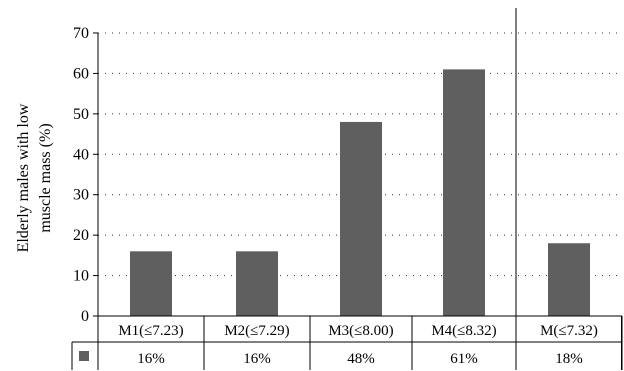 The height and width of the screenshot is (371, 624). Describe the element at coordinates (45, 177) in the screenshot. I see `y-axis-label-line-2: muscle mass (%)` at that location.